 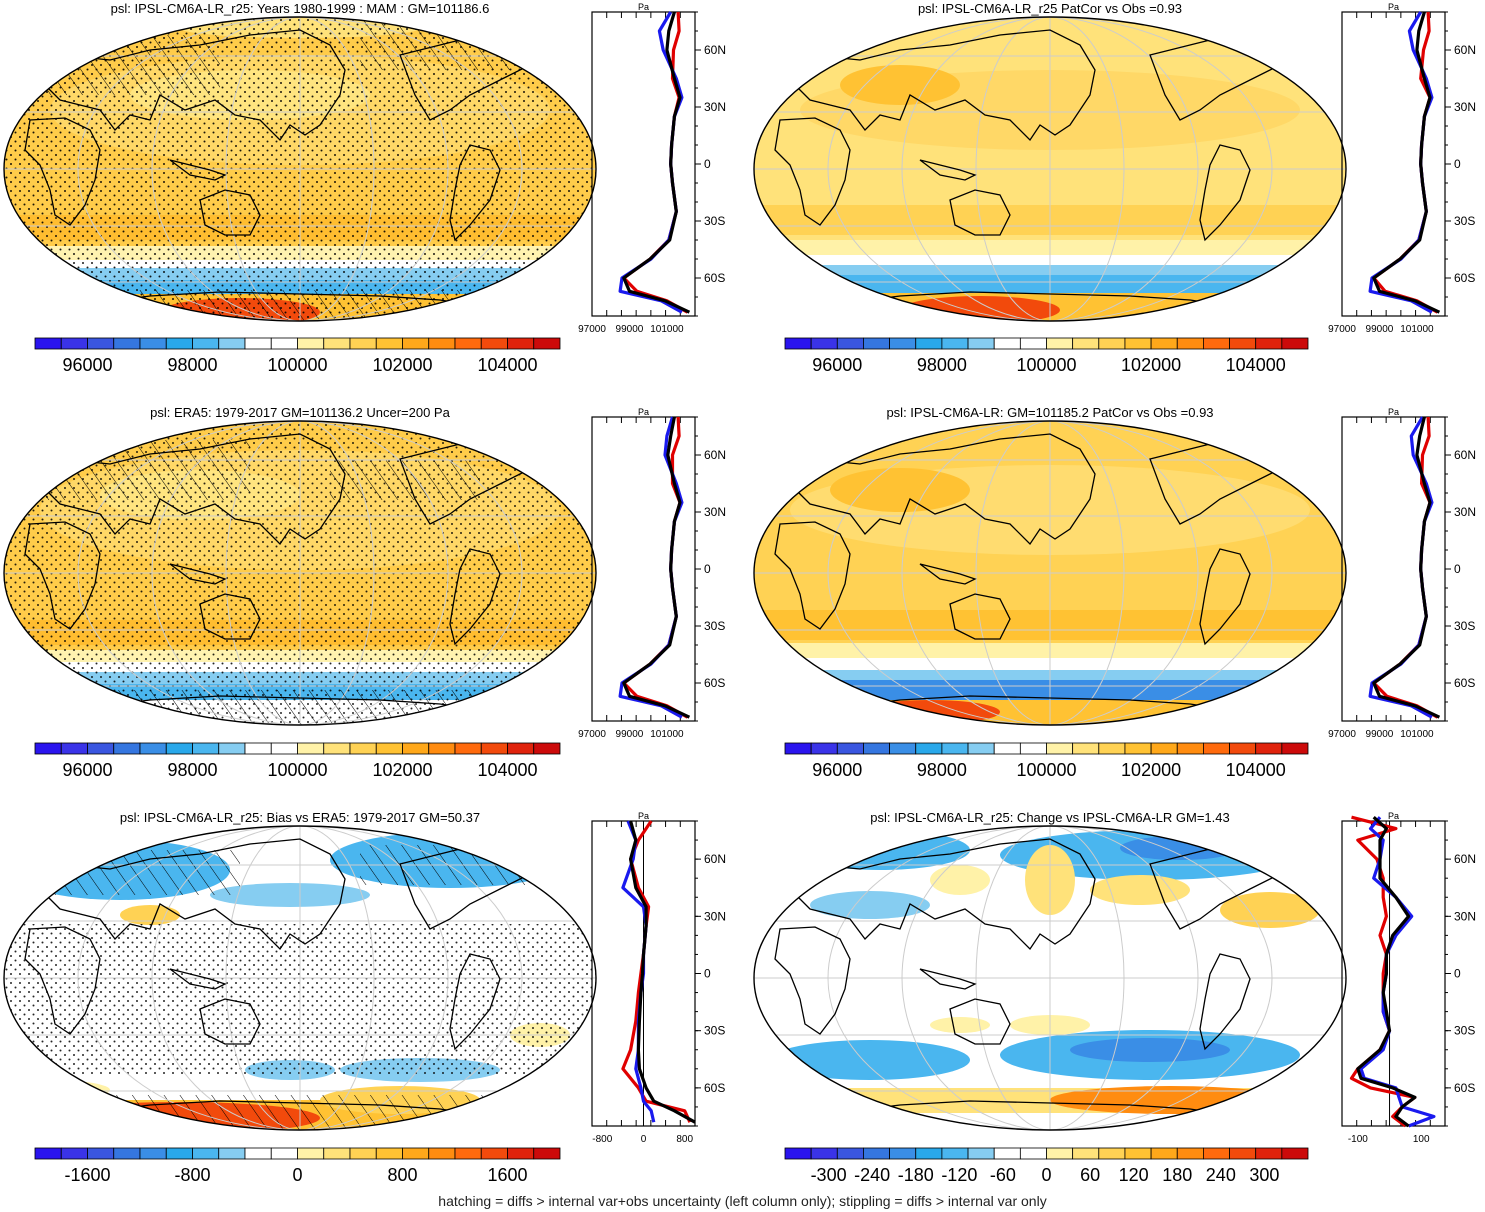 What do you see at coordinates (192, 1175) in the screenshot?
I see `colorbar-label: -800` at bounding box center [192, 1175].